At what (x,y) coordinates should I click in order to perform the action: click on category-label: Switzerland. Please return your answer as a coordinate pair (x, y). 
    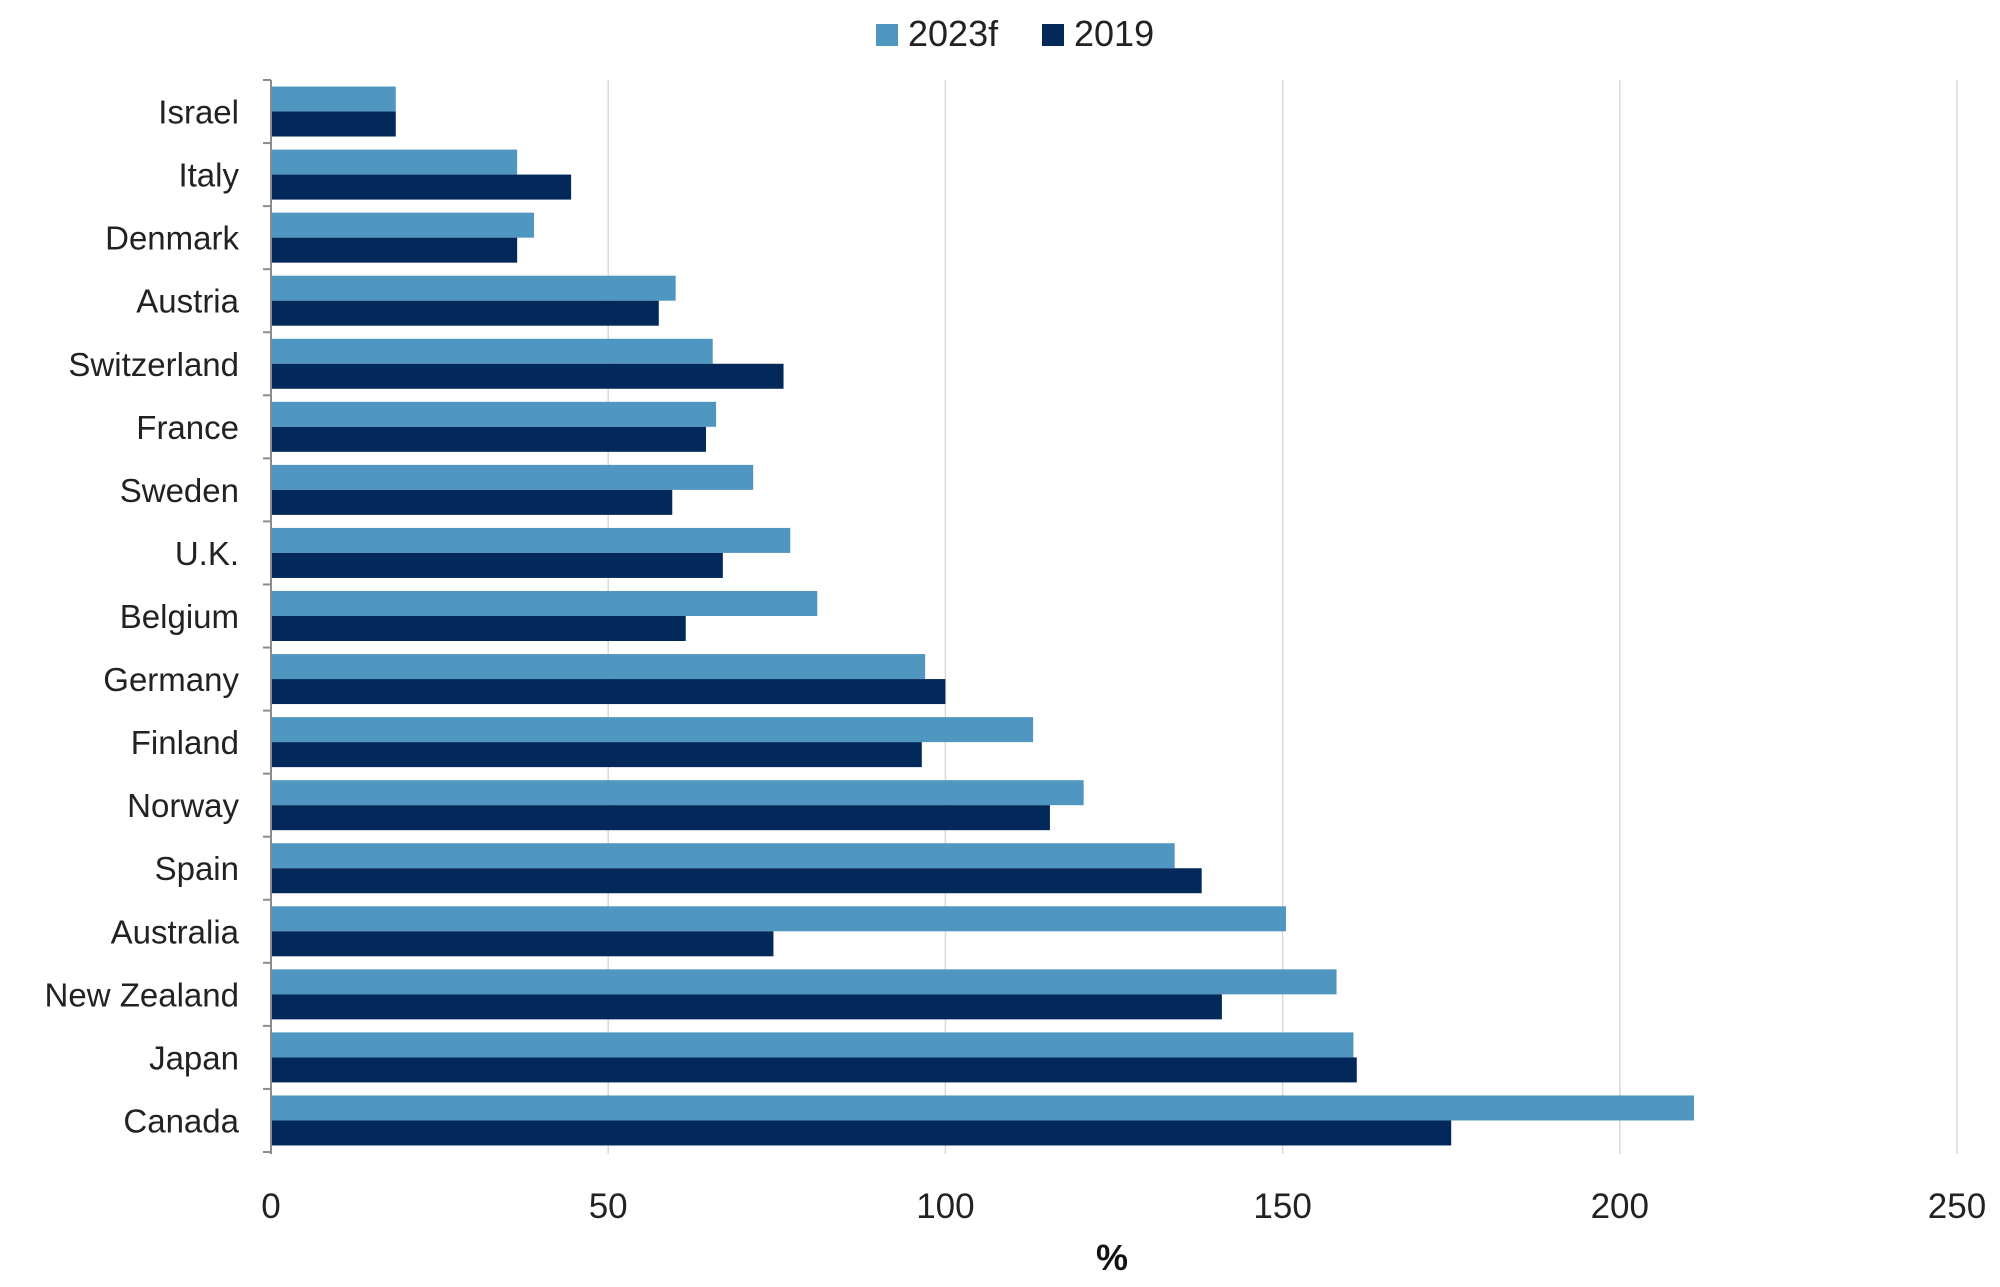
    Looking at the image, I should click on (153, 364).